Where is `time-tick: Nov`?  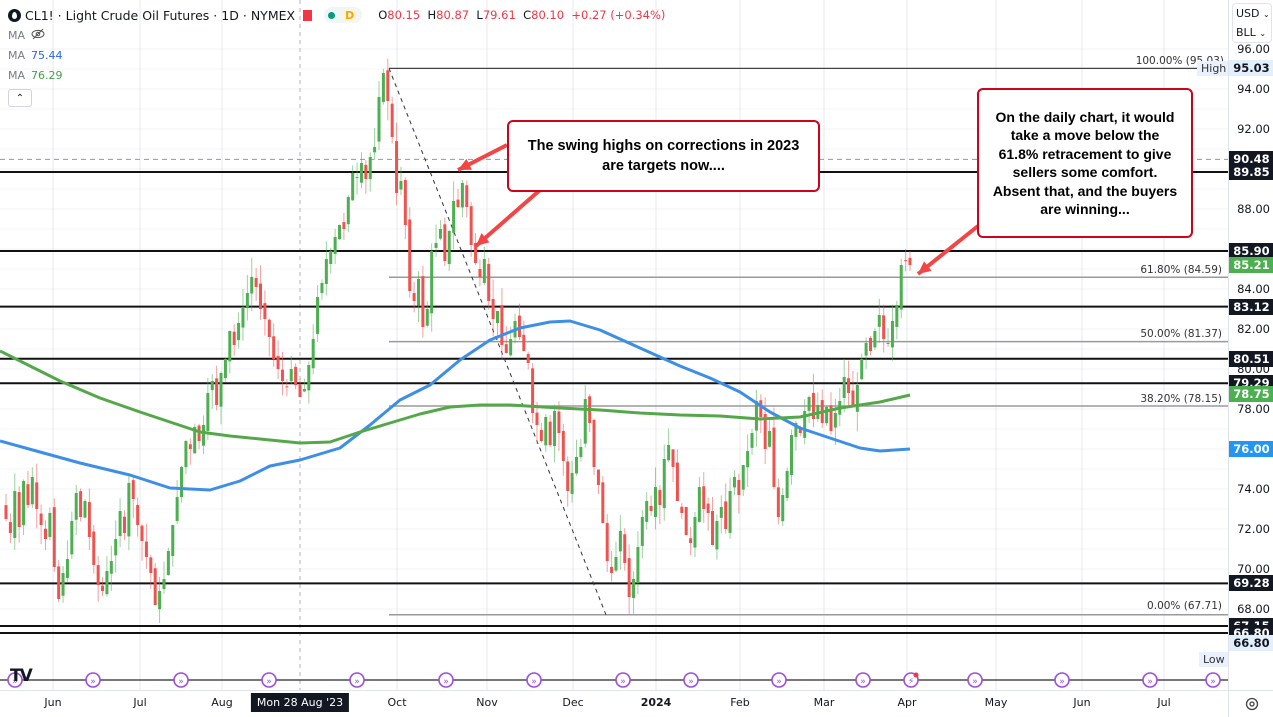 time-tick: Nov is located at coordinates (487, 702).